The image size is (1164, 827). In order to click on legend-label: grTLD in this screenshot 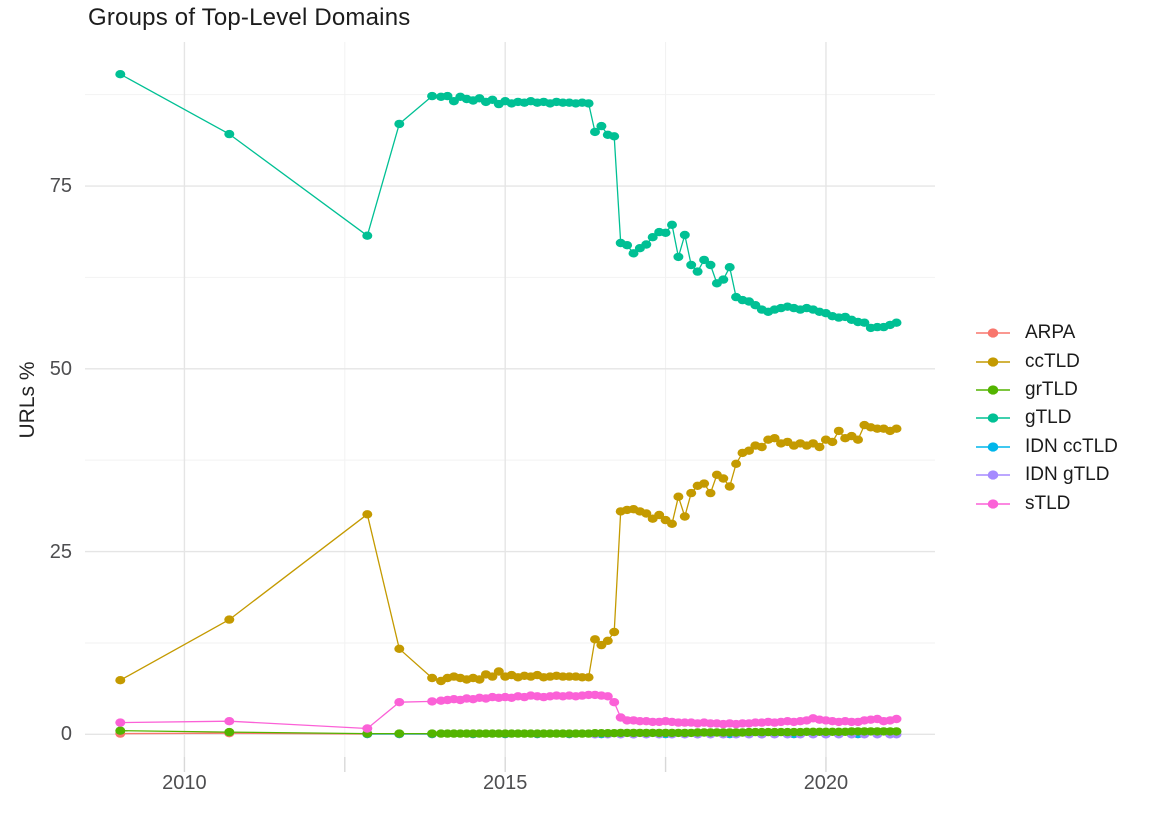, I will do `click(1051, 389)`.